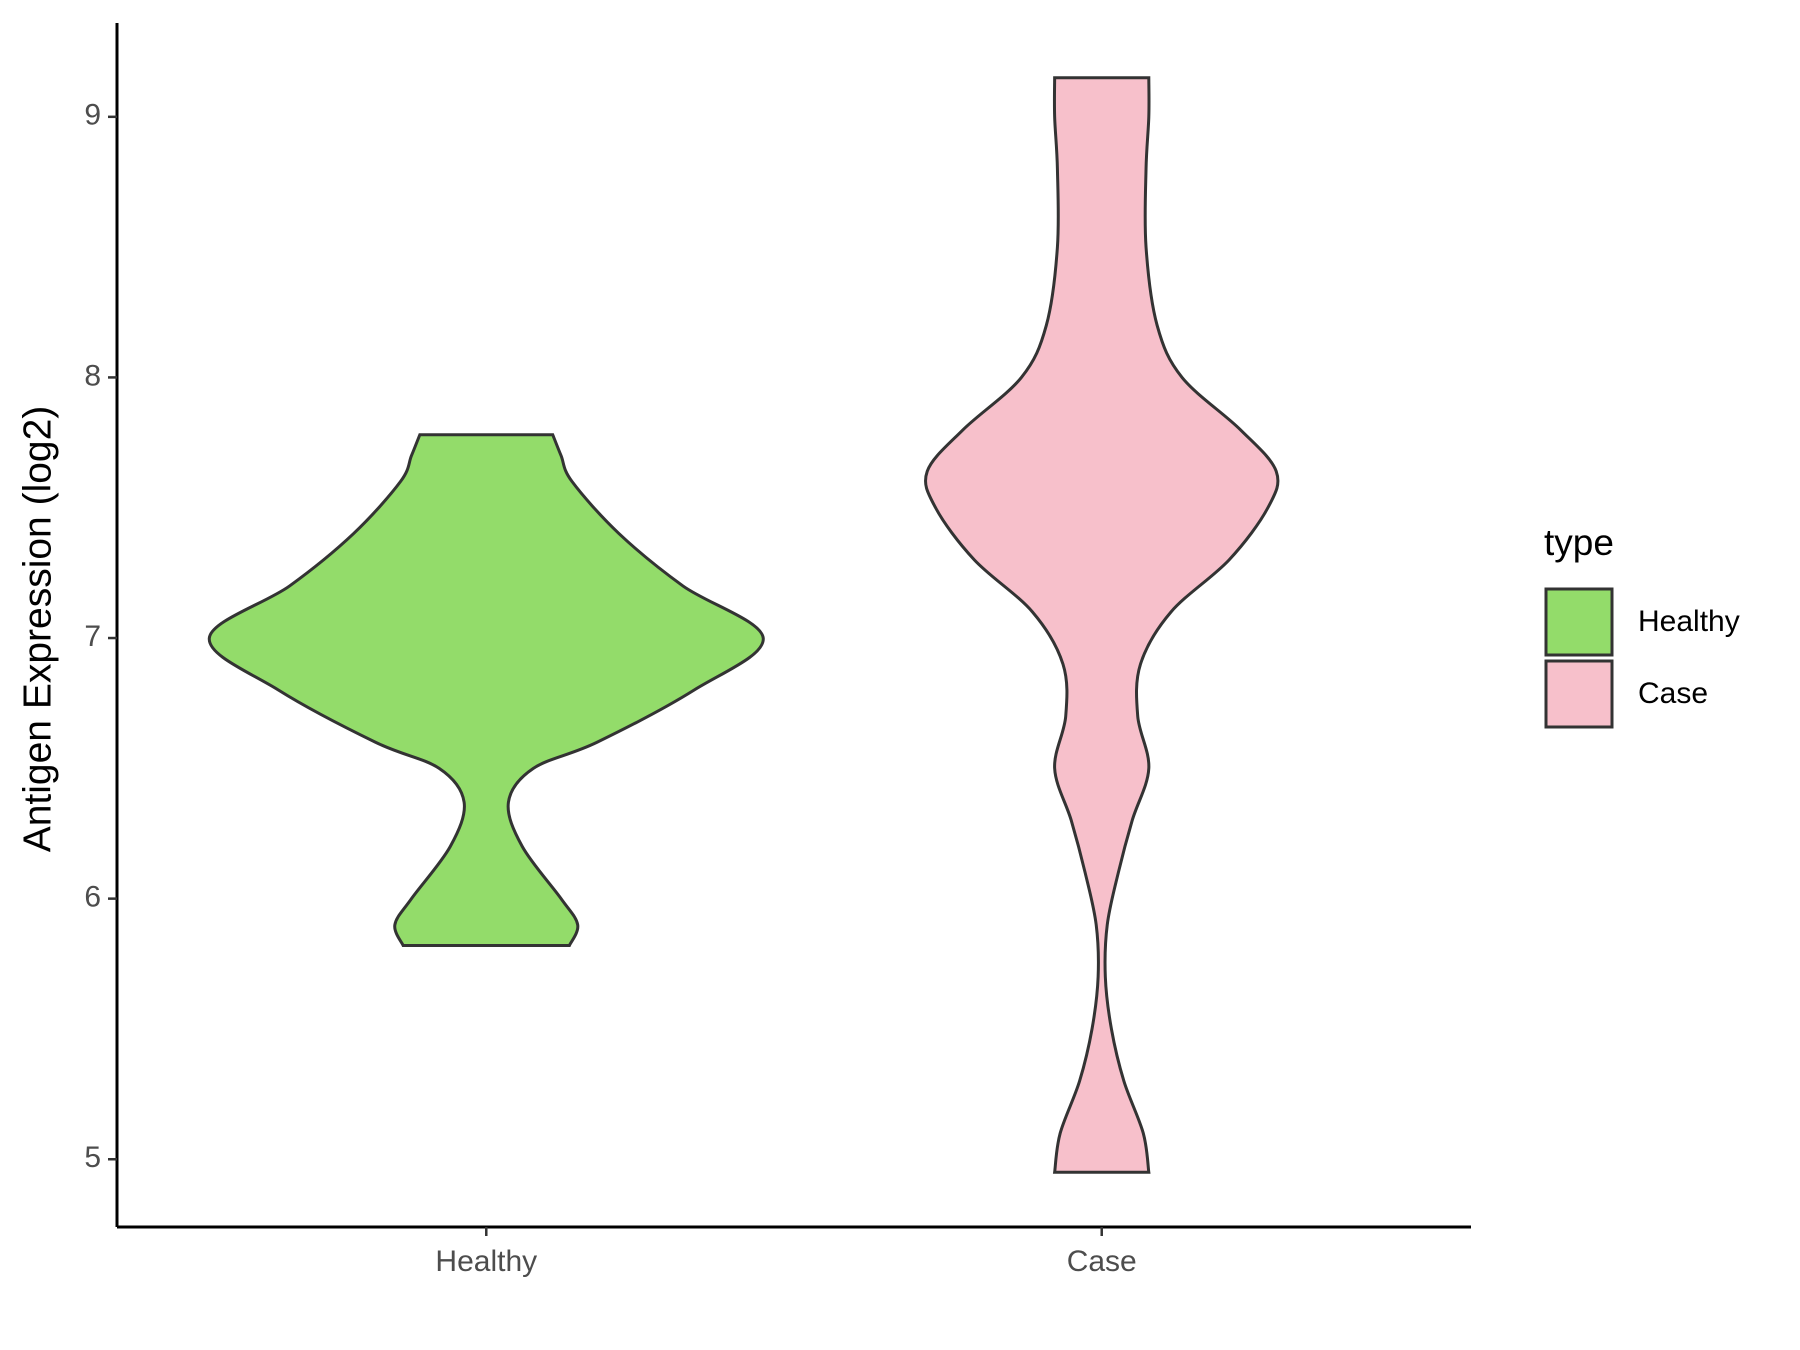  I want to click on x-tick-label: Case, so click(1102, 1261).